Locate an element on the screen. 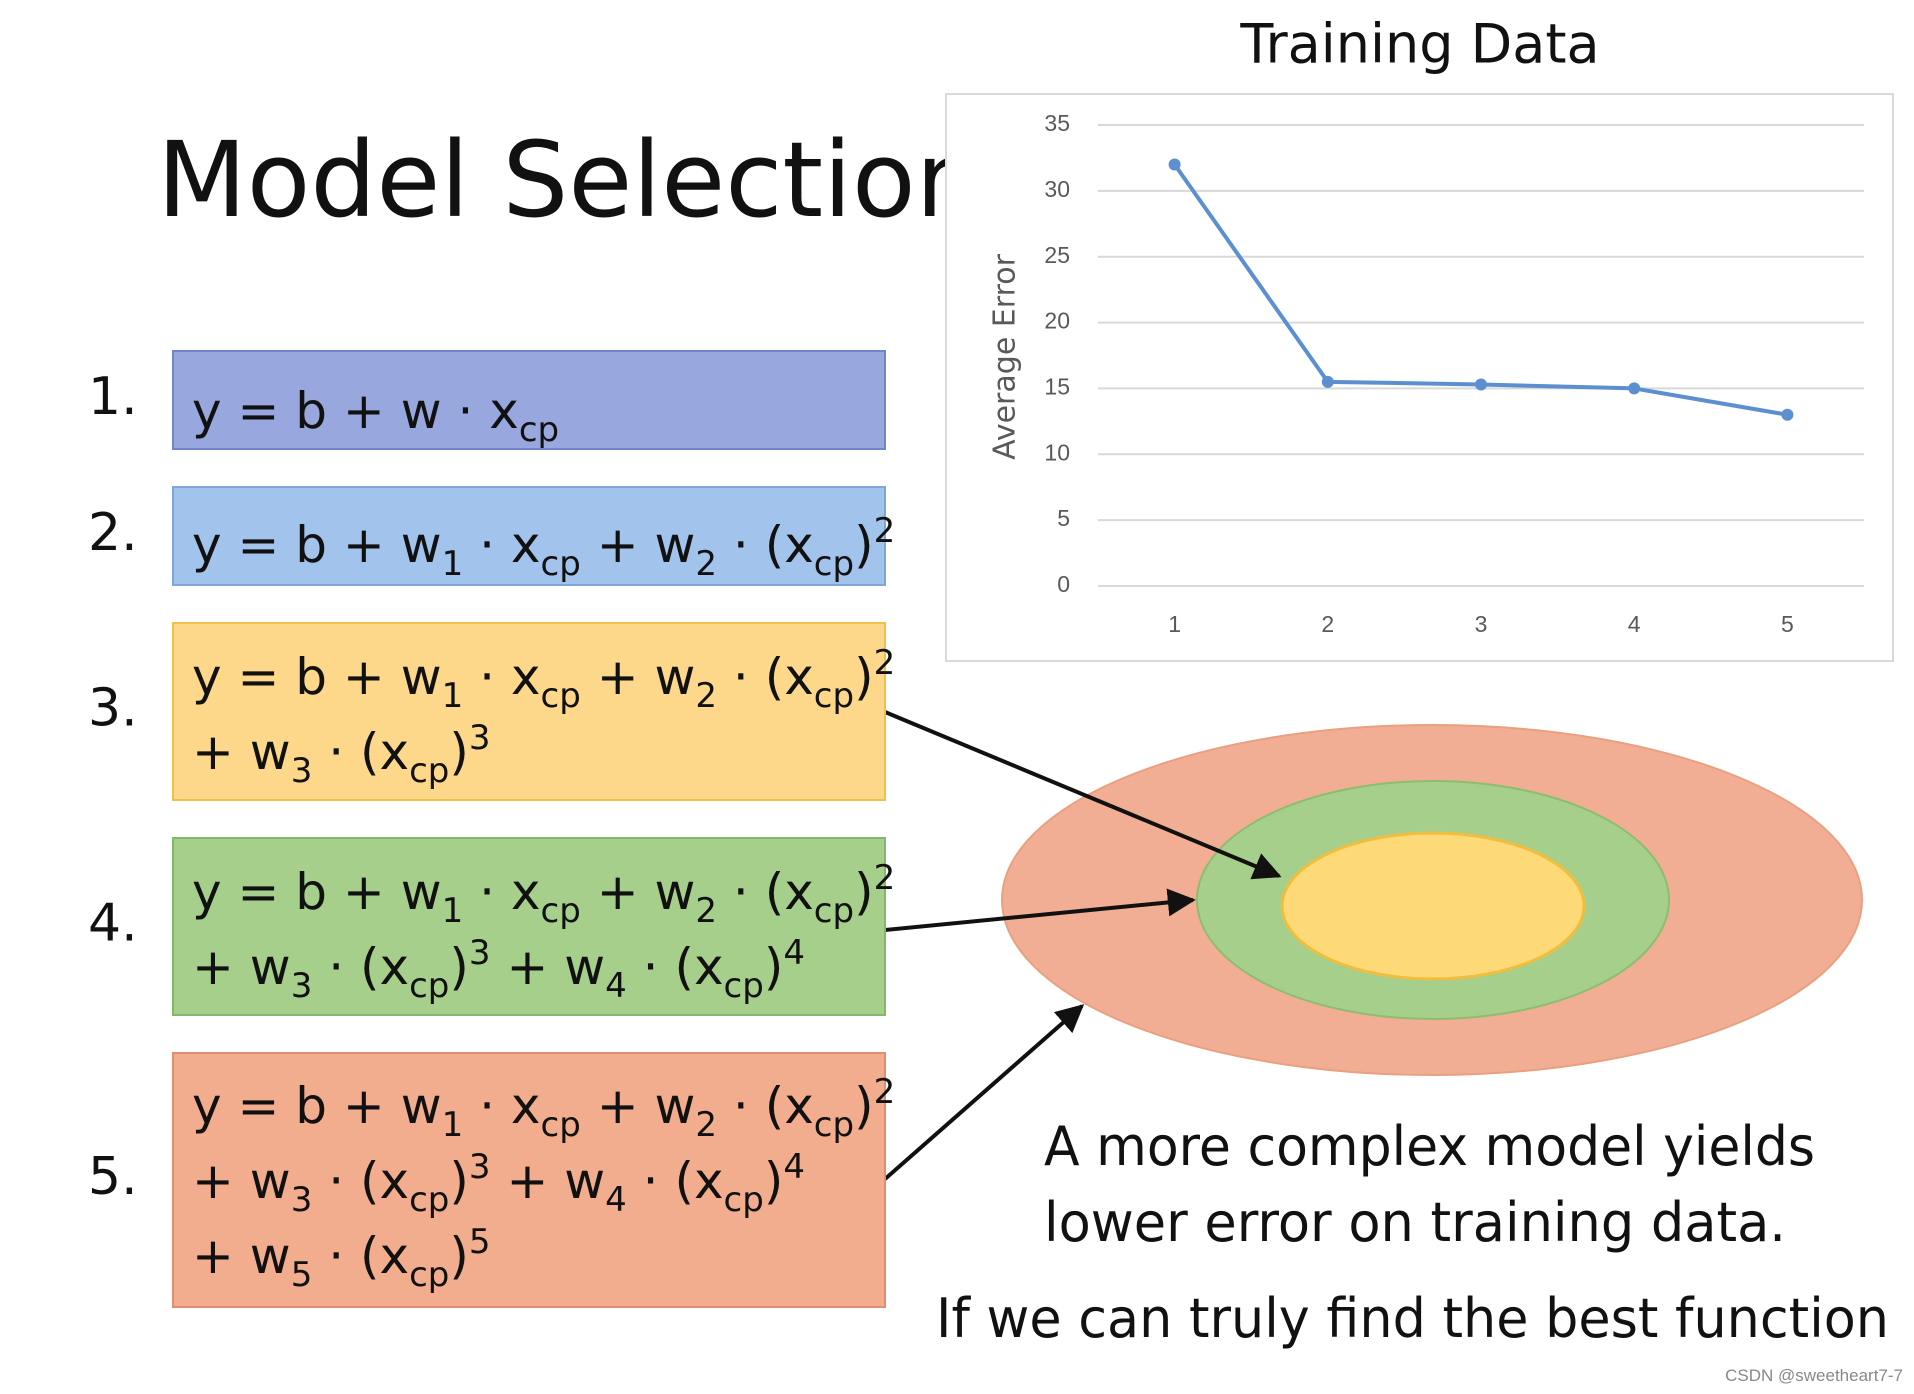 Image resolution: width=1914 pixels, height=1394 pixels. slide-title: Model Selection is located at coordinates (569, 180).